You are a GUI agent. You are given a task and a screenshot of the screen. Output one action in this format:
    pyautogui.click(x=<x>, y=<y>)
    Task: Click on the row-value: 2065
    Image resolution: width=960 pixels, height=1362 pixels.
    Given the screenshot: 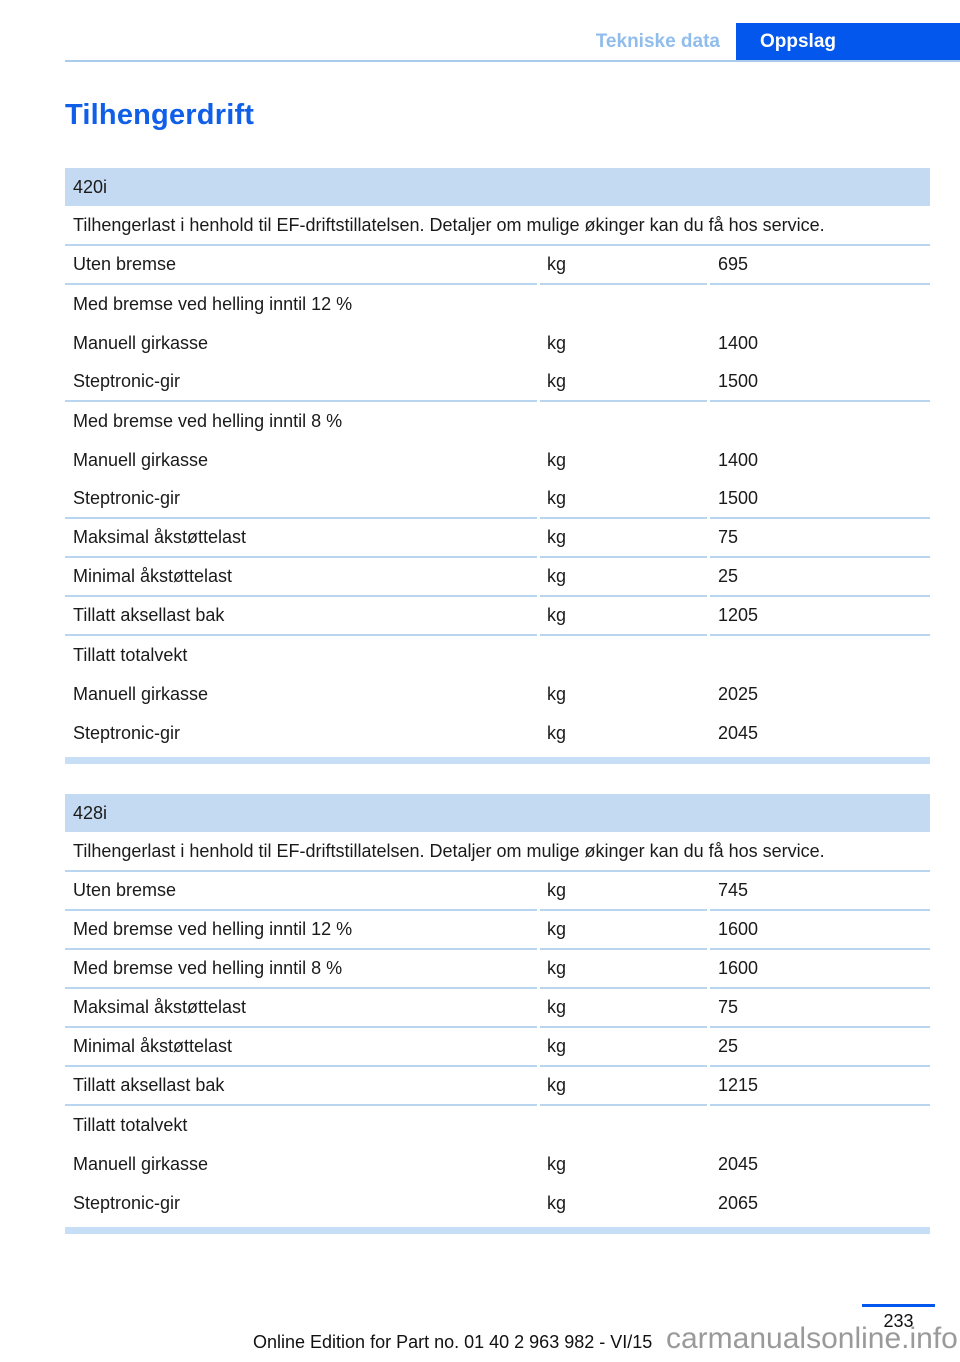 What is the action you would take?
    pyautogui.click(x=738, y=1203)
    